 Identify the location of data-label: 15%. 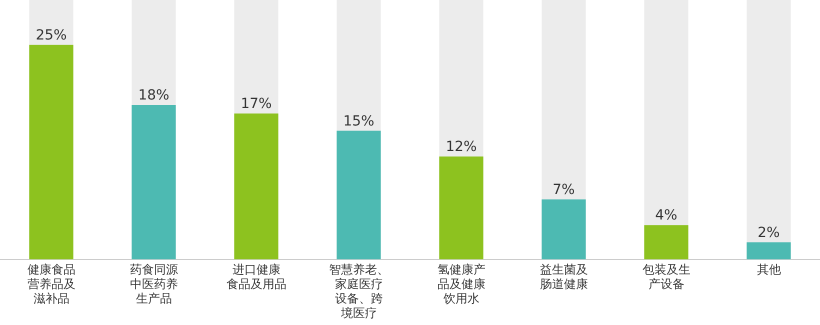
(358, 121).